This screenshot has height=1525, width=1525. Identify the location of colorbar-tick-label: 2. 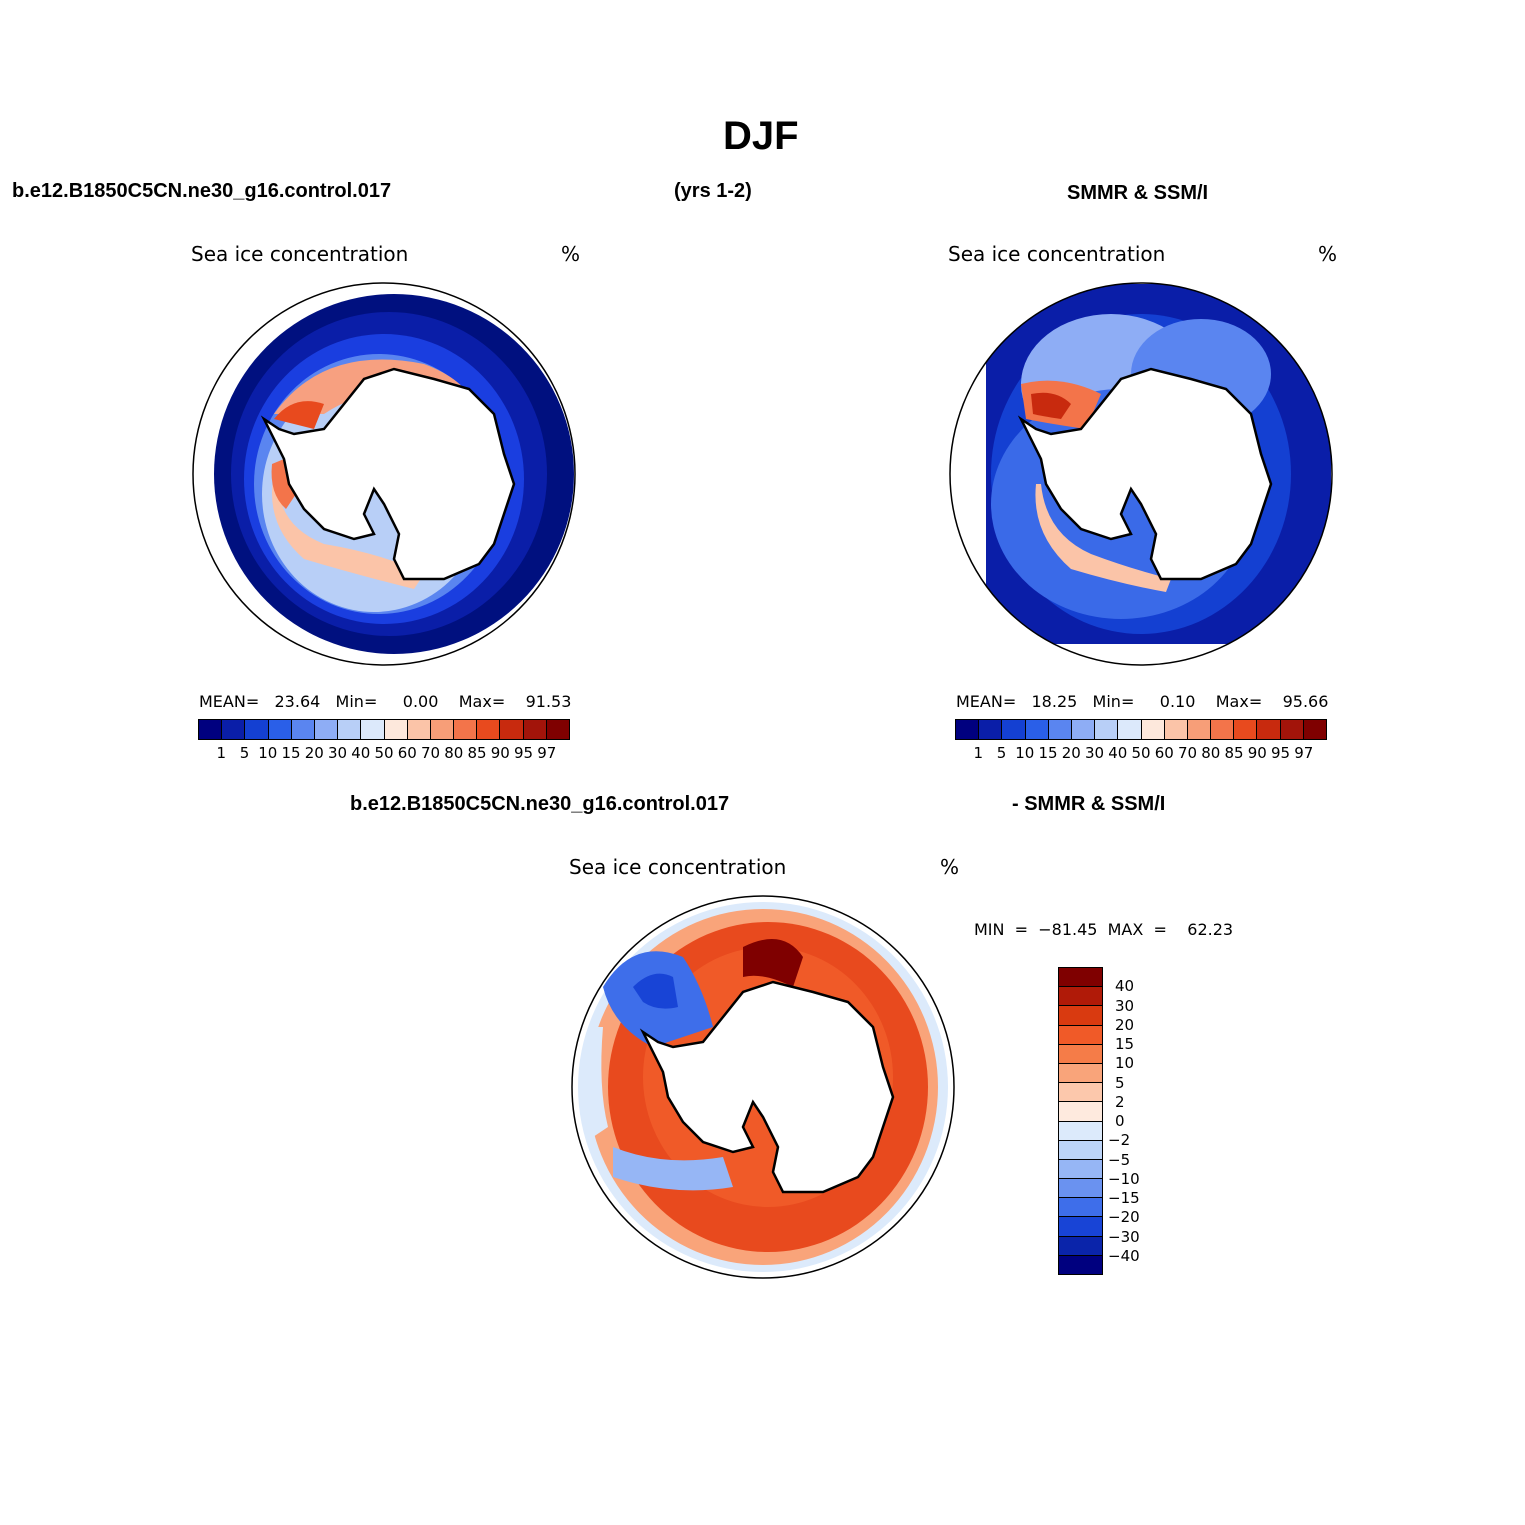
(1120, 1101).